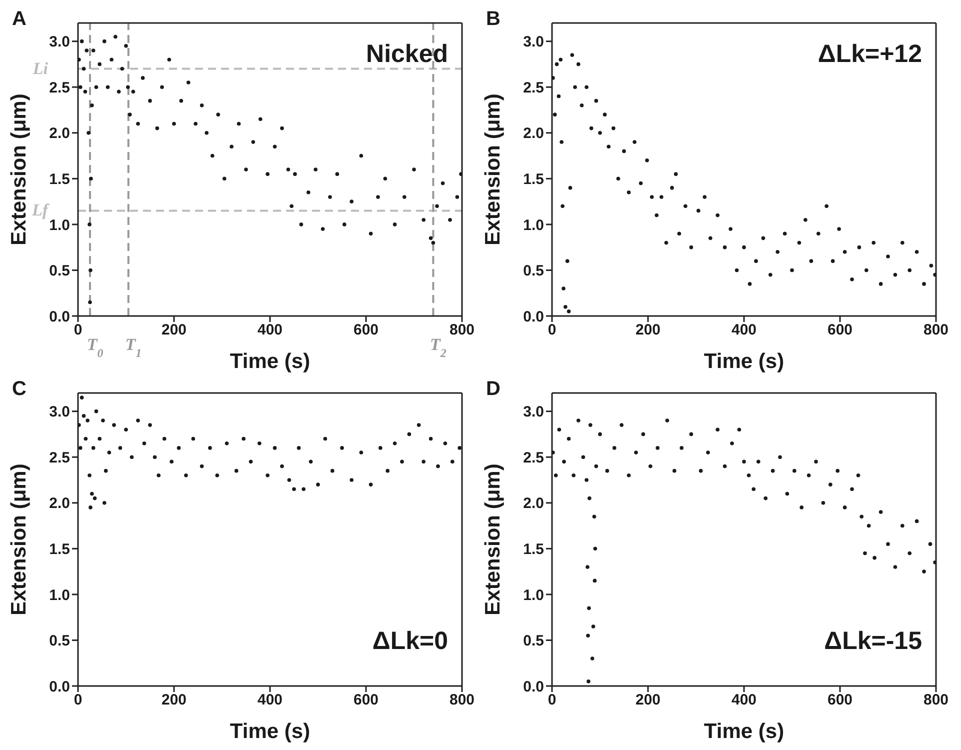 The image size is (961, 750). Describe the element at coordinates (438, 347) in the screenshot. I see `ref-line-label: T$_{2}$` at that location.